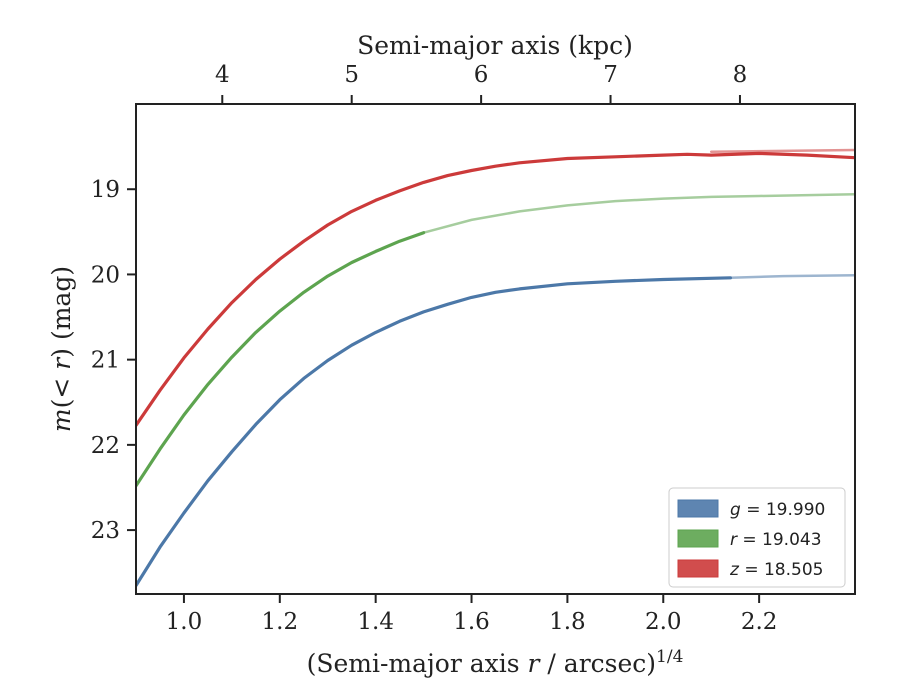 The height and width of the screenshot is (700, 900). Describe the element at coordinates (759, 622) in the screenshot. I see `x-tick-label: 2.2` at that location.